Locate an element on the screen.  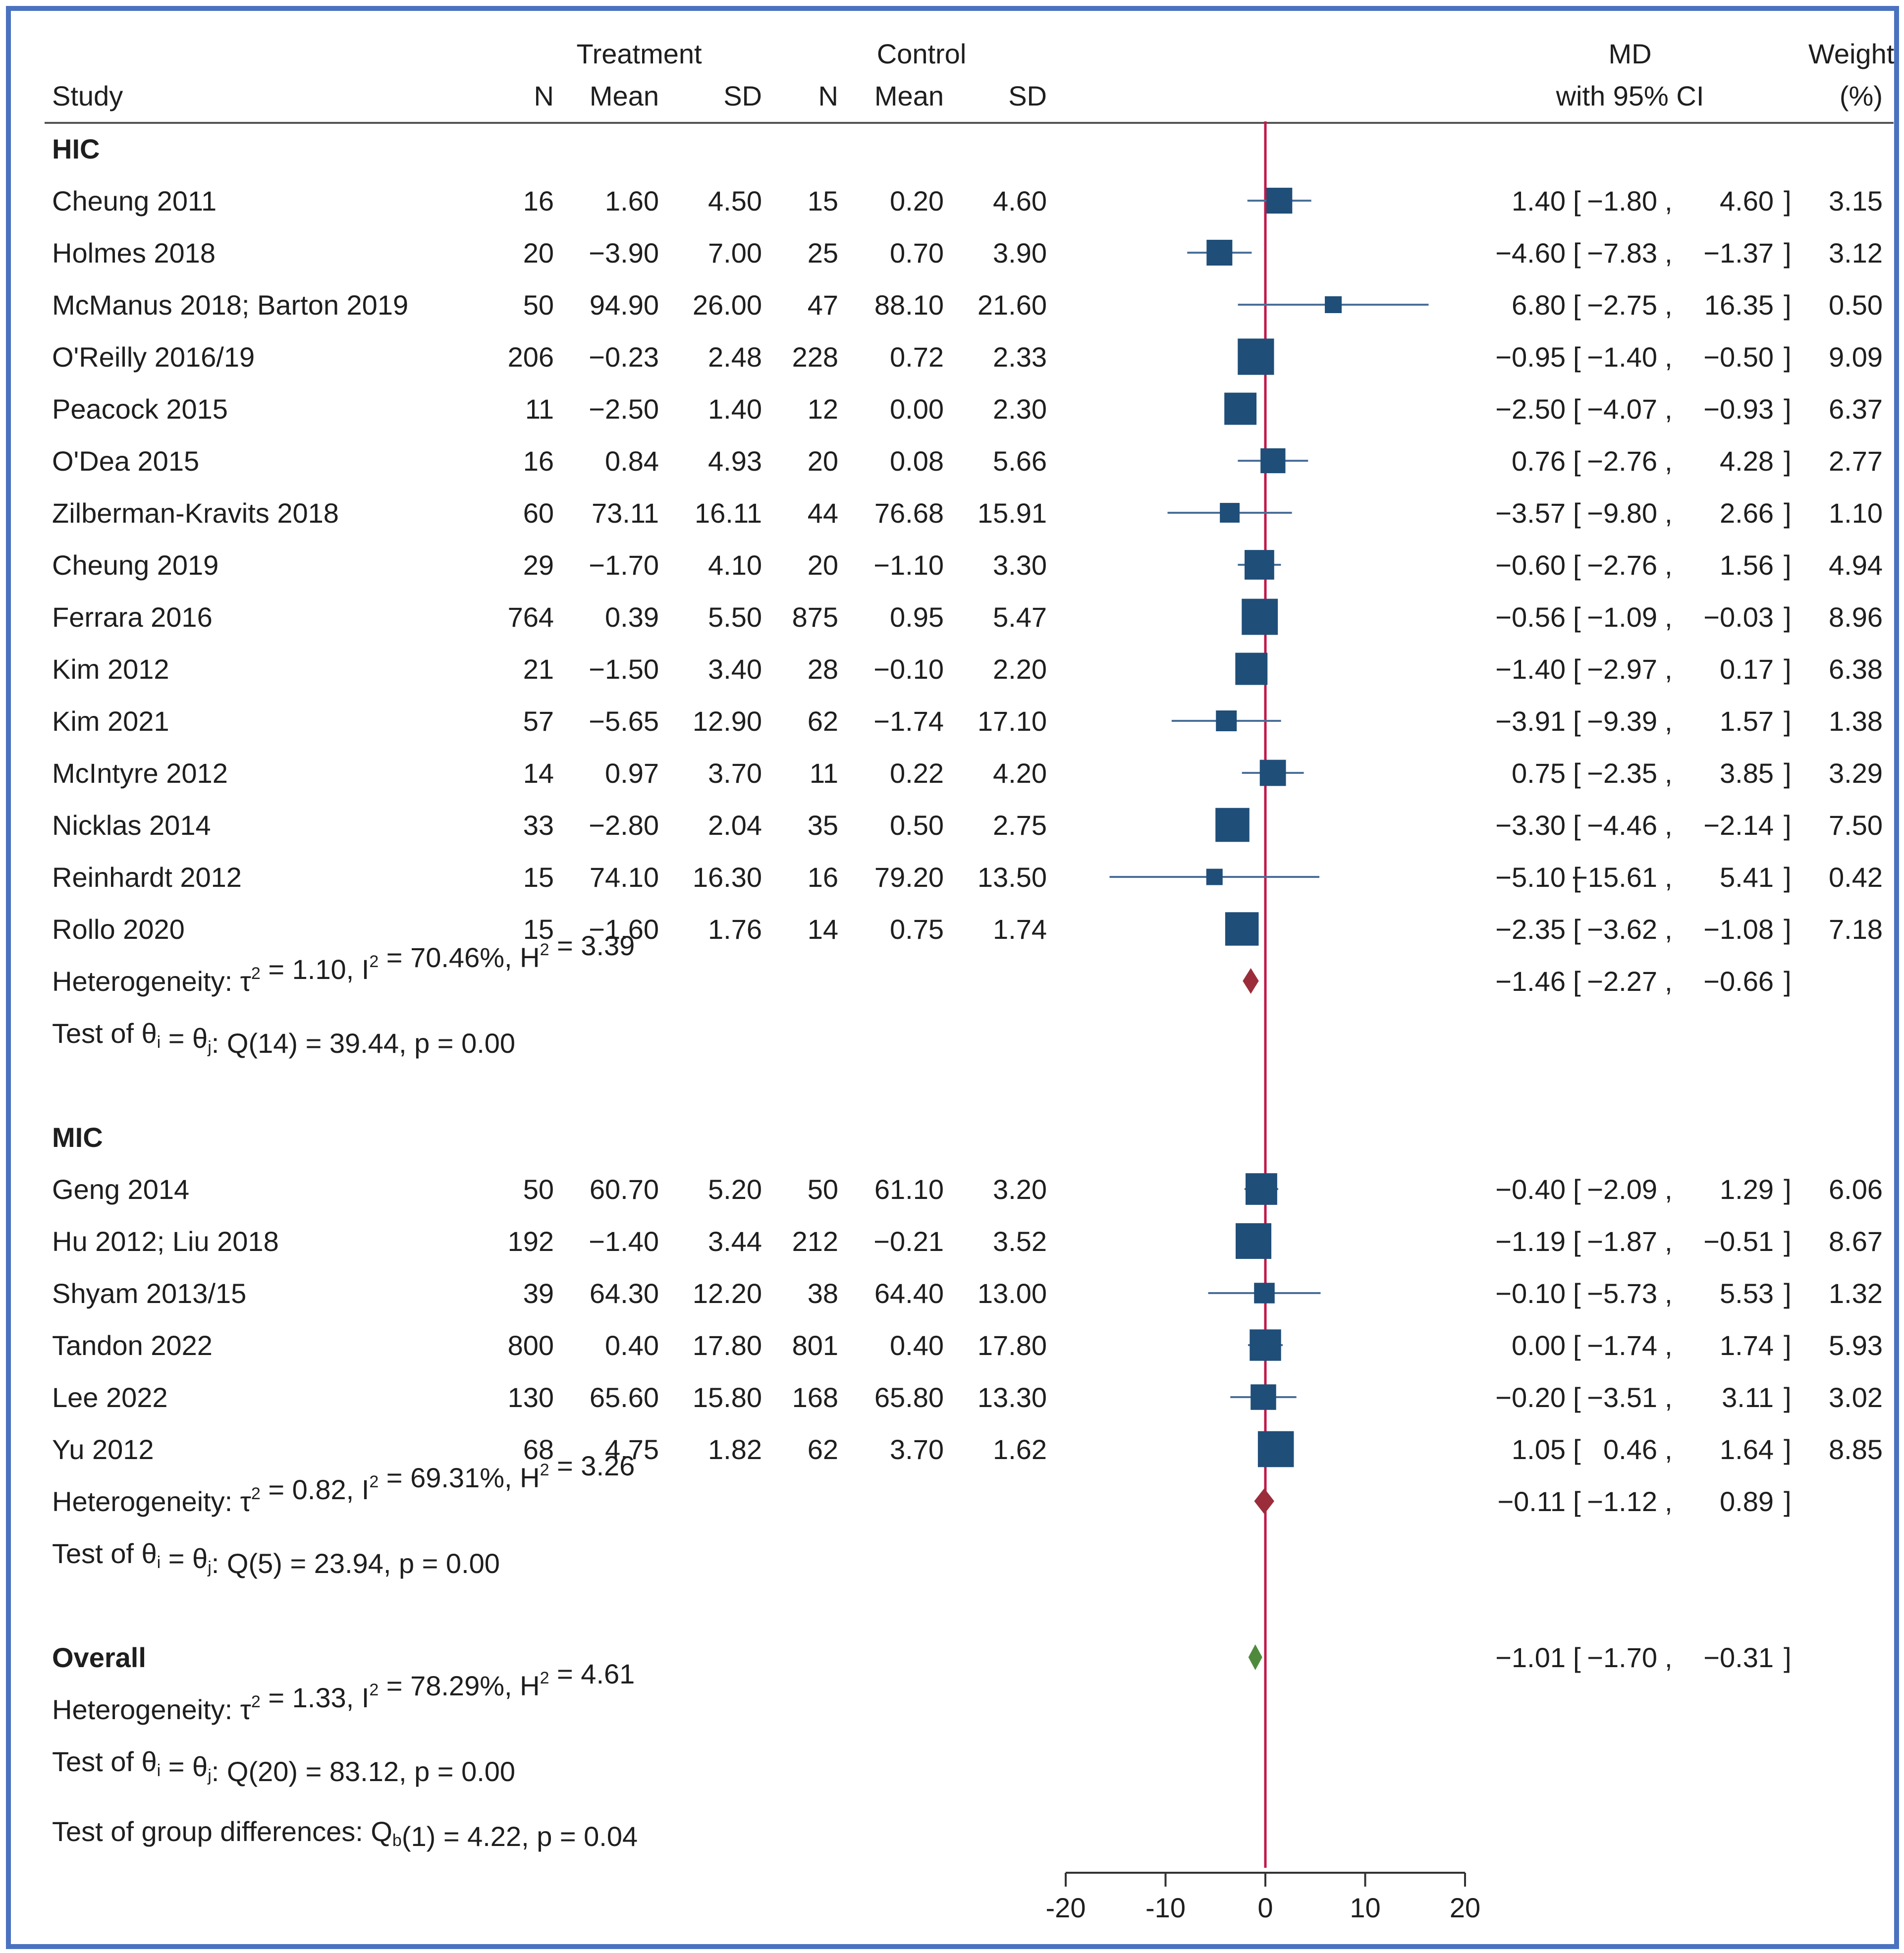
study-0-5-mean-control: 0.08 is located at coordinates (917, 461).